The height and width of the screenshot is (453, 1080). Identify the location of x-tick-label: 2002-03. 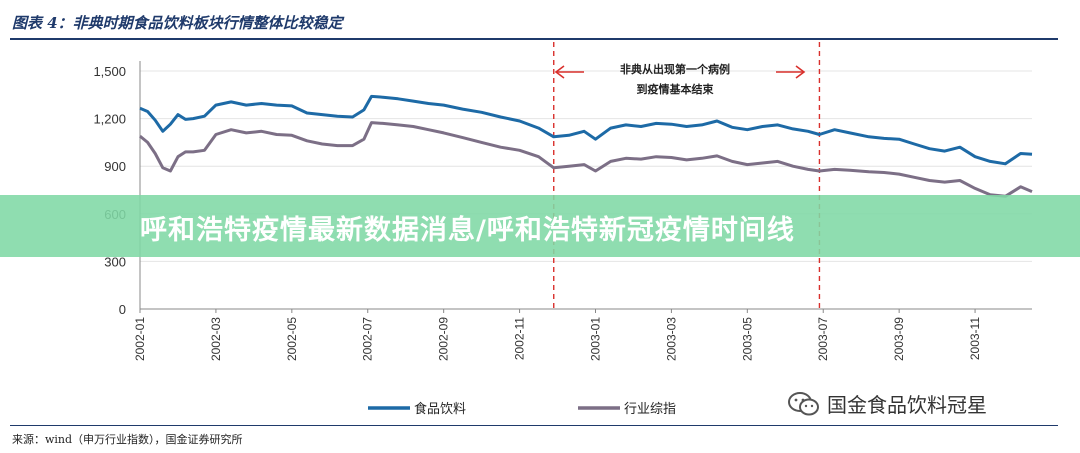
(216, 339).